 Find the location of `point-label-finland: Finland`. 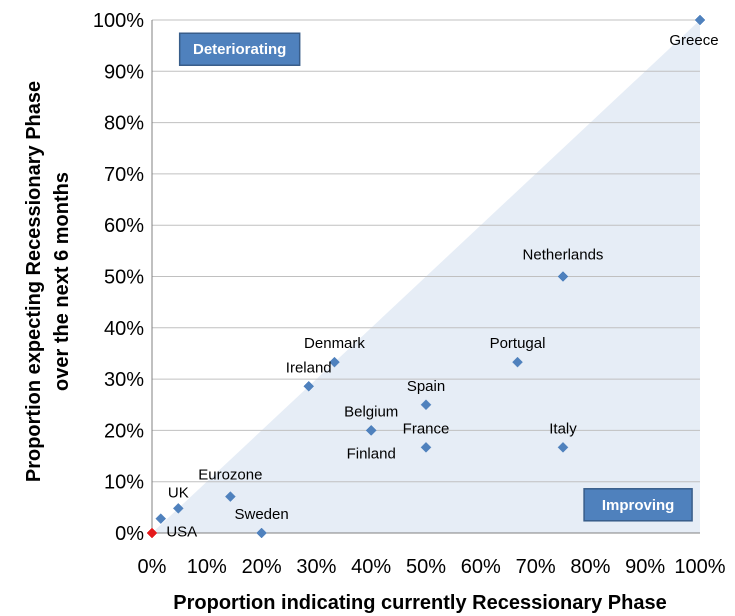

point-label-finland: Finland is located at coordinates (371, 453).